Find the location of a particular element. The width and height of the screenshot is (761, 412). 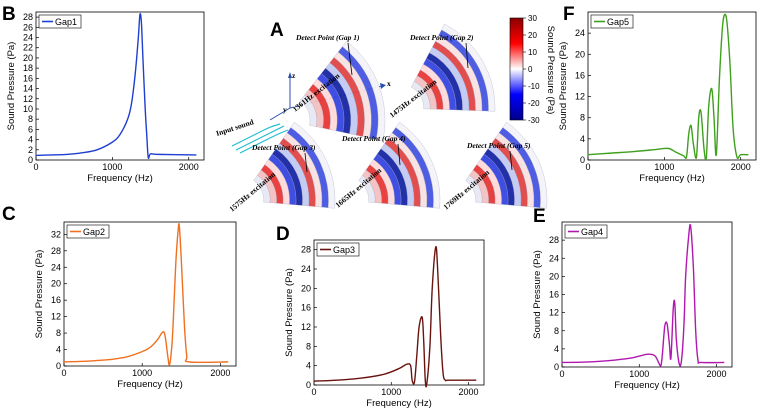

colorbar-label: Sound Pressure (Pa) is located at coordinates (550, 70).